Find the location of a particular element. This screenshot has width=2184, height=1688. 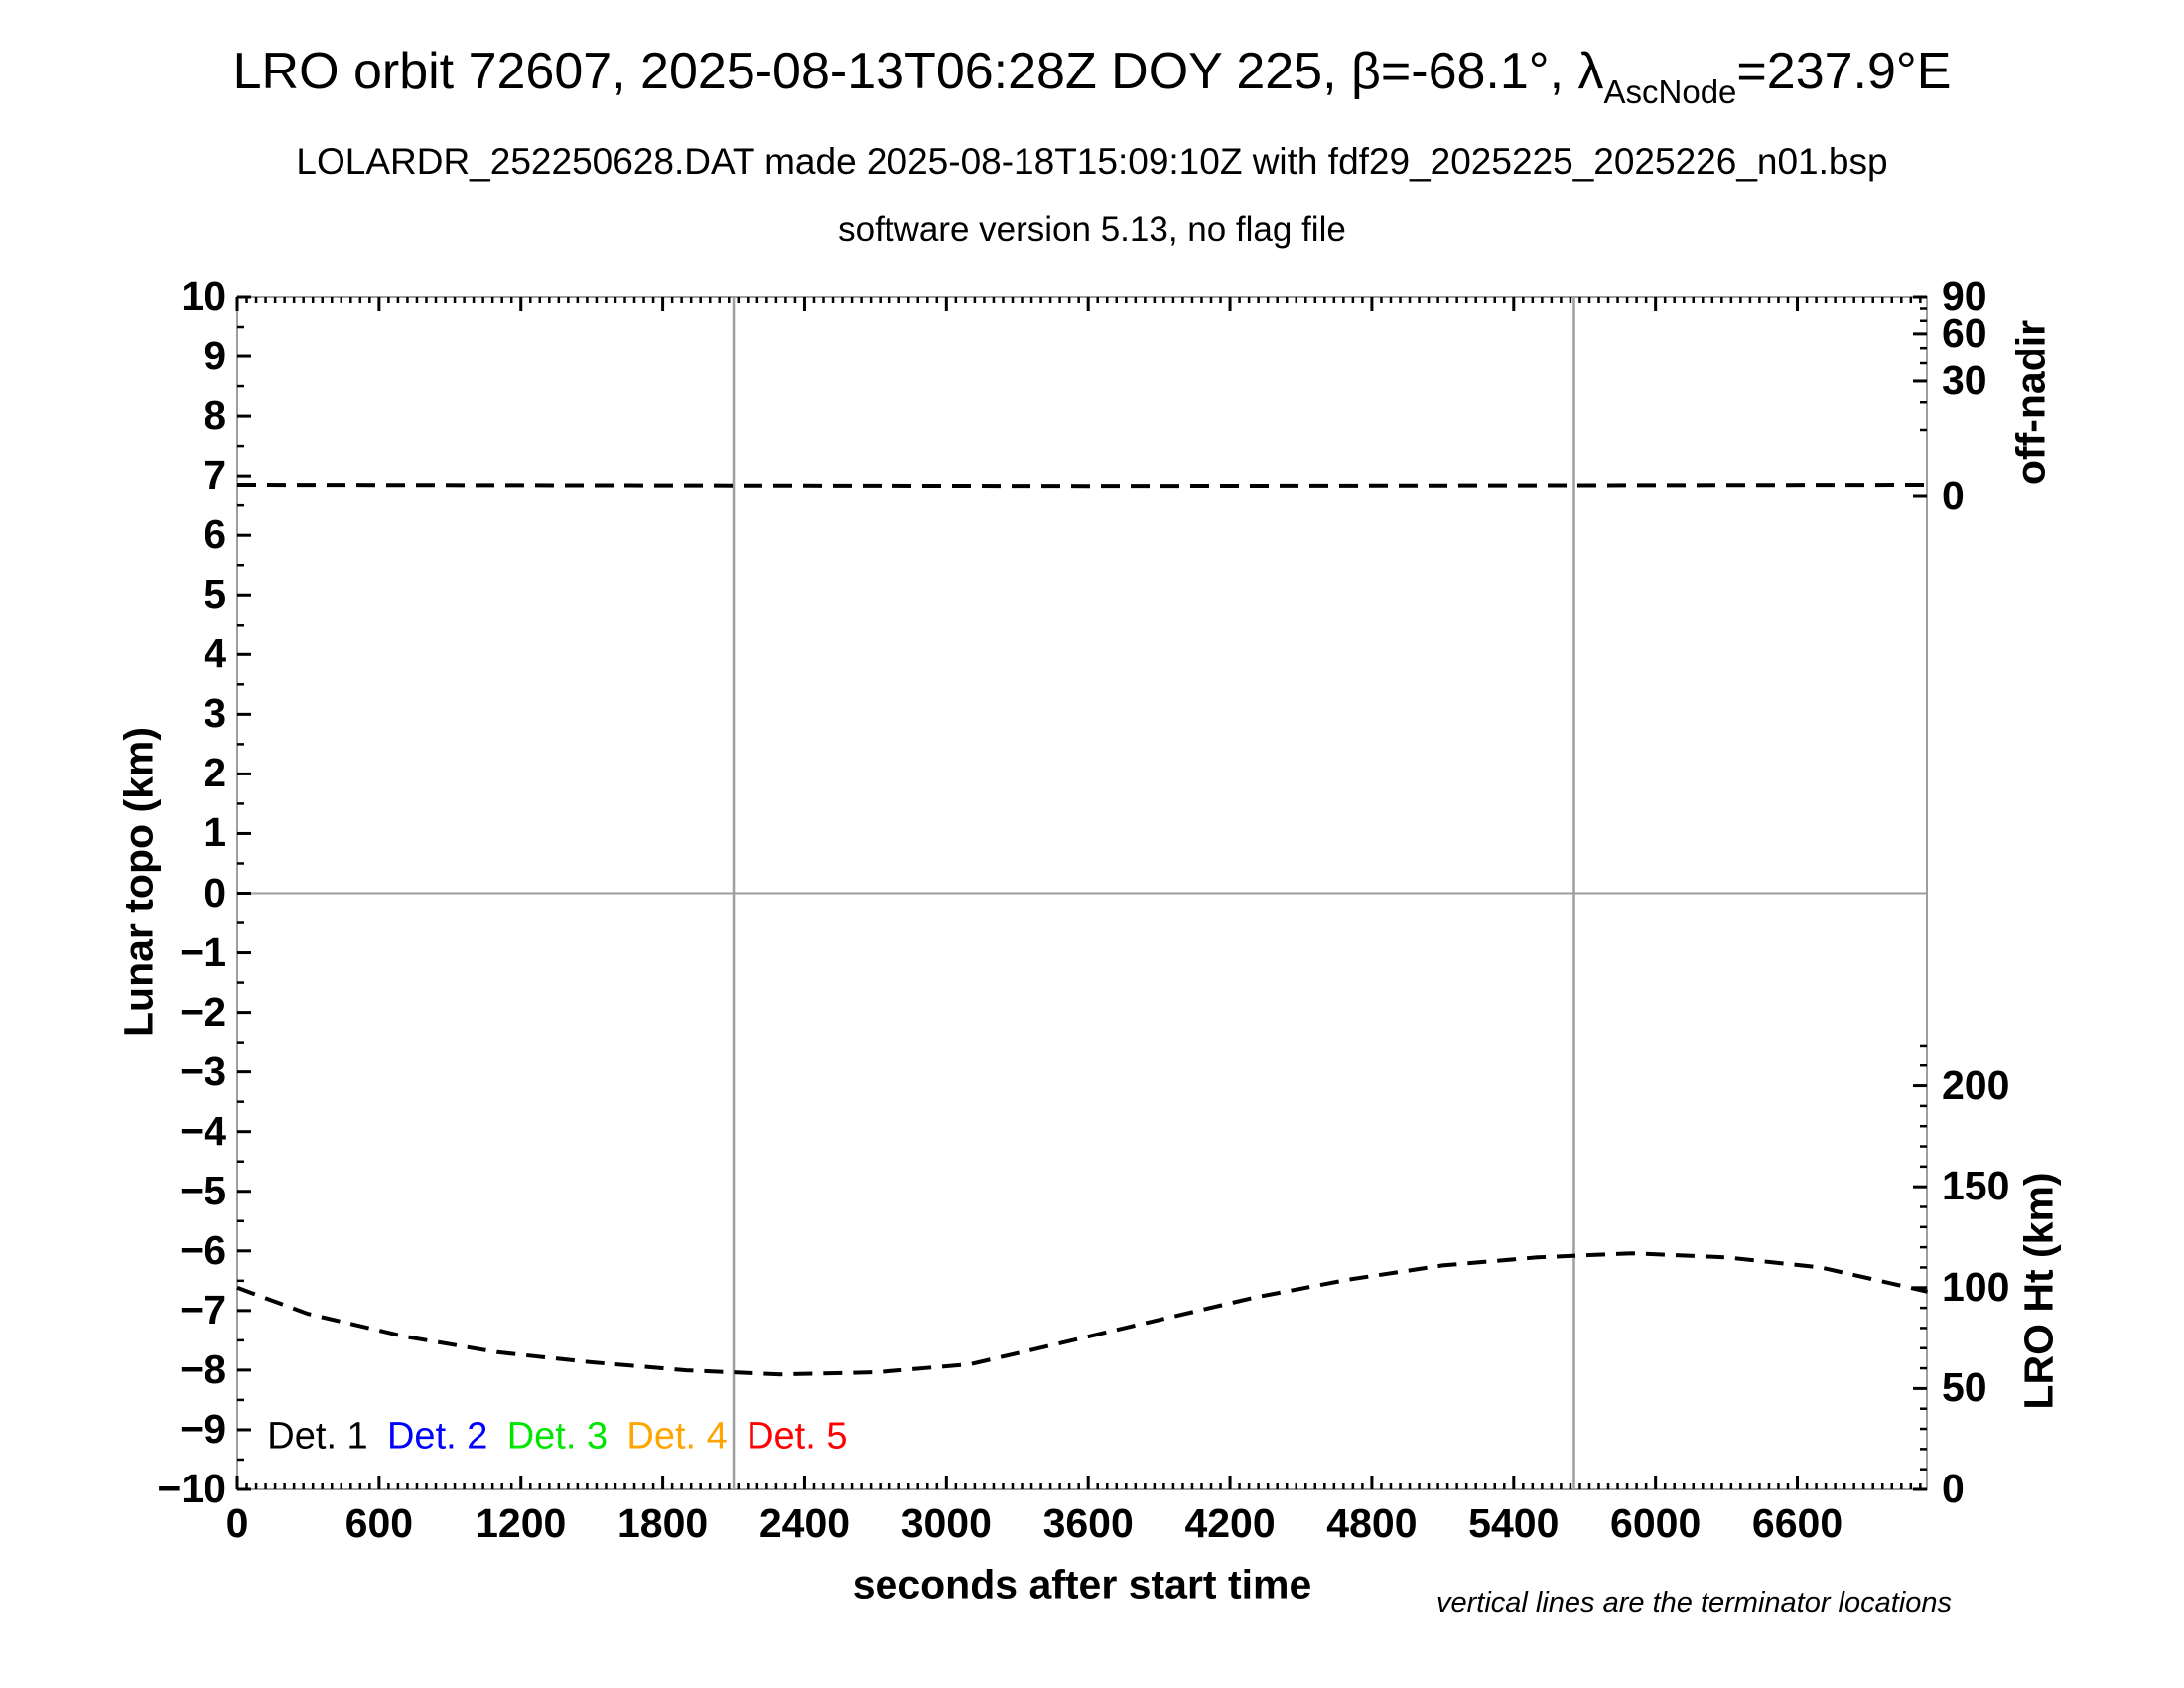

legend-item-det-3: Det. 3 is located at coordinates (557, 1436).